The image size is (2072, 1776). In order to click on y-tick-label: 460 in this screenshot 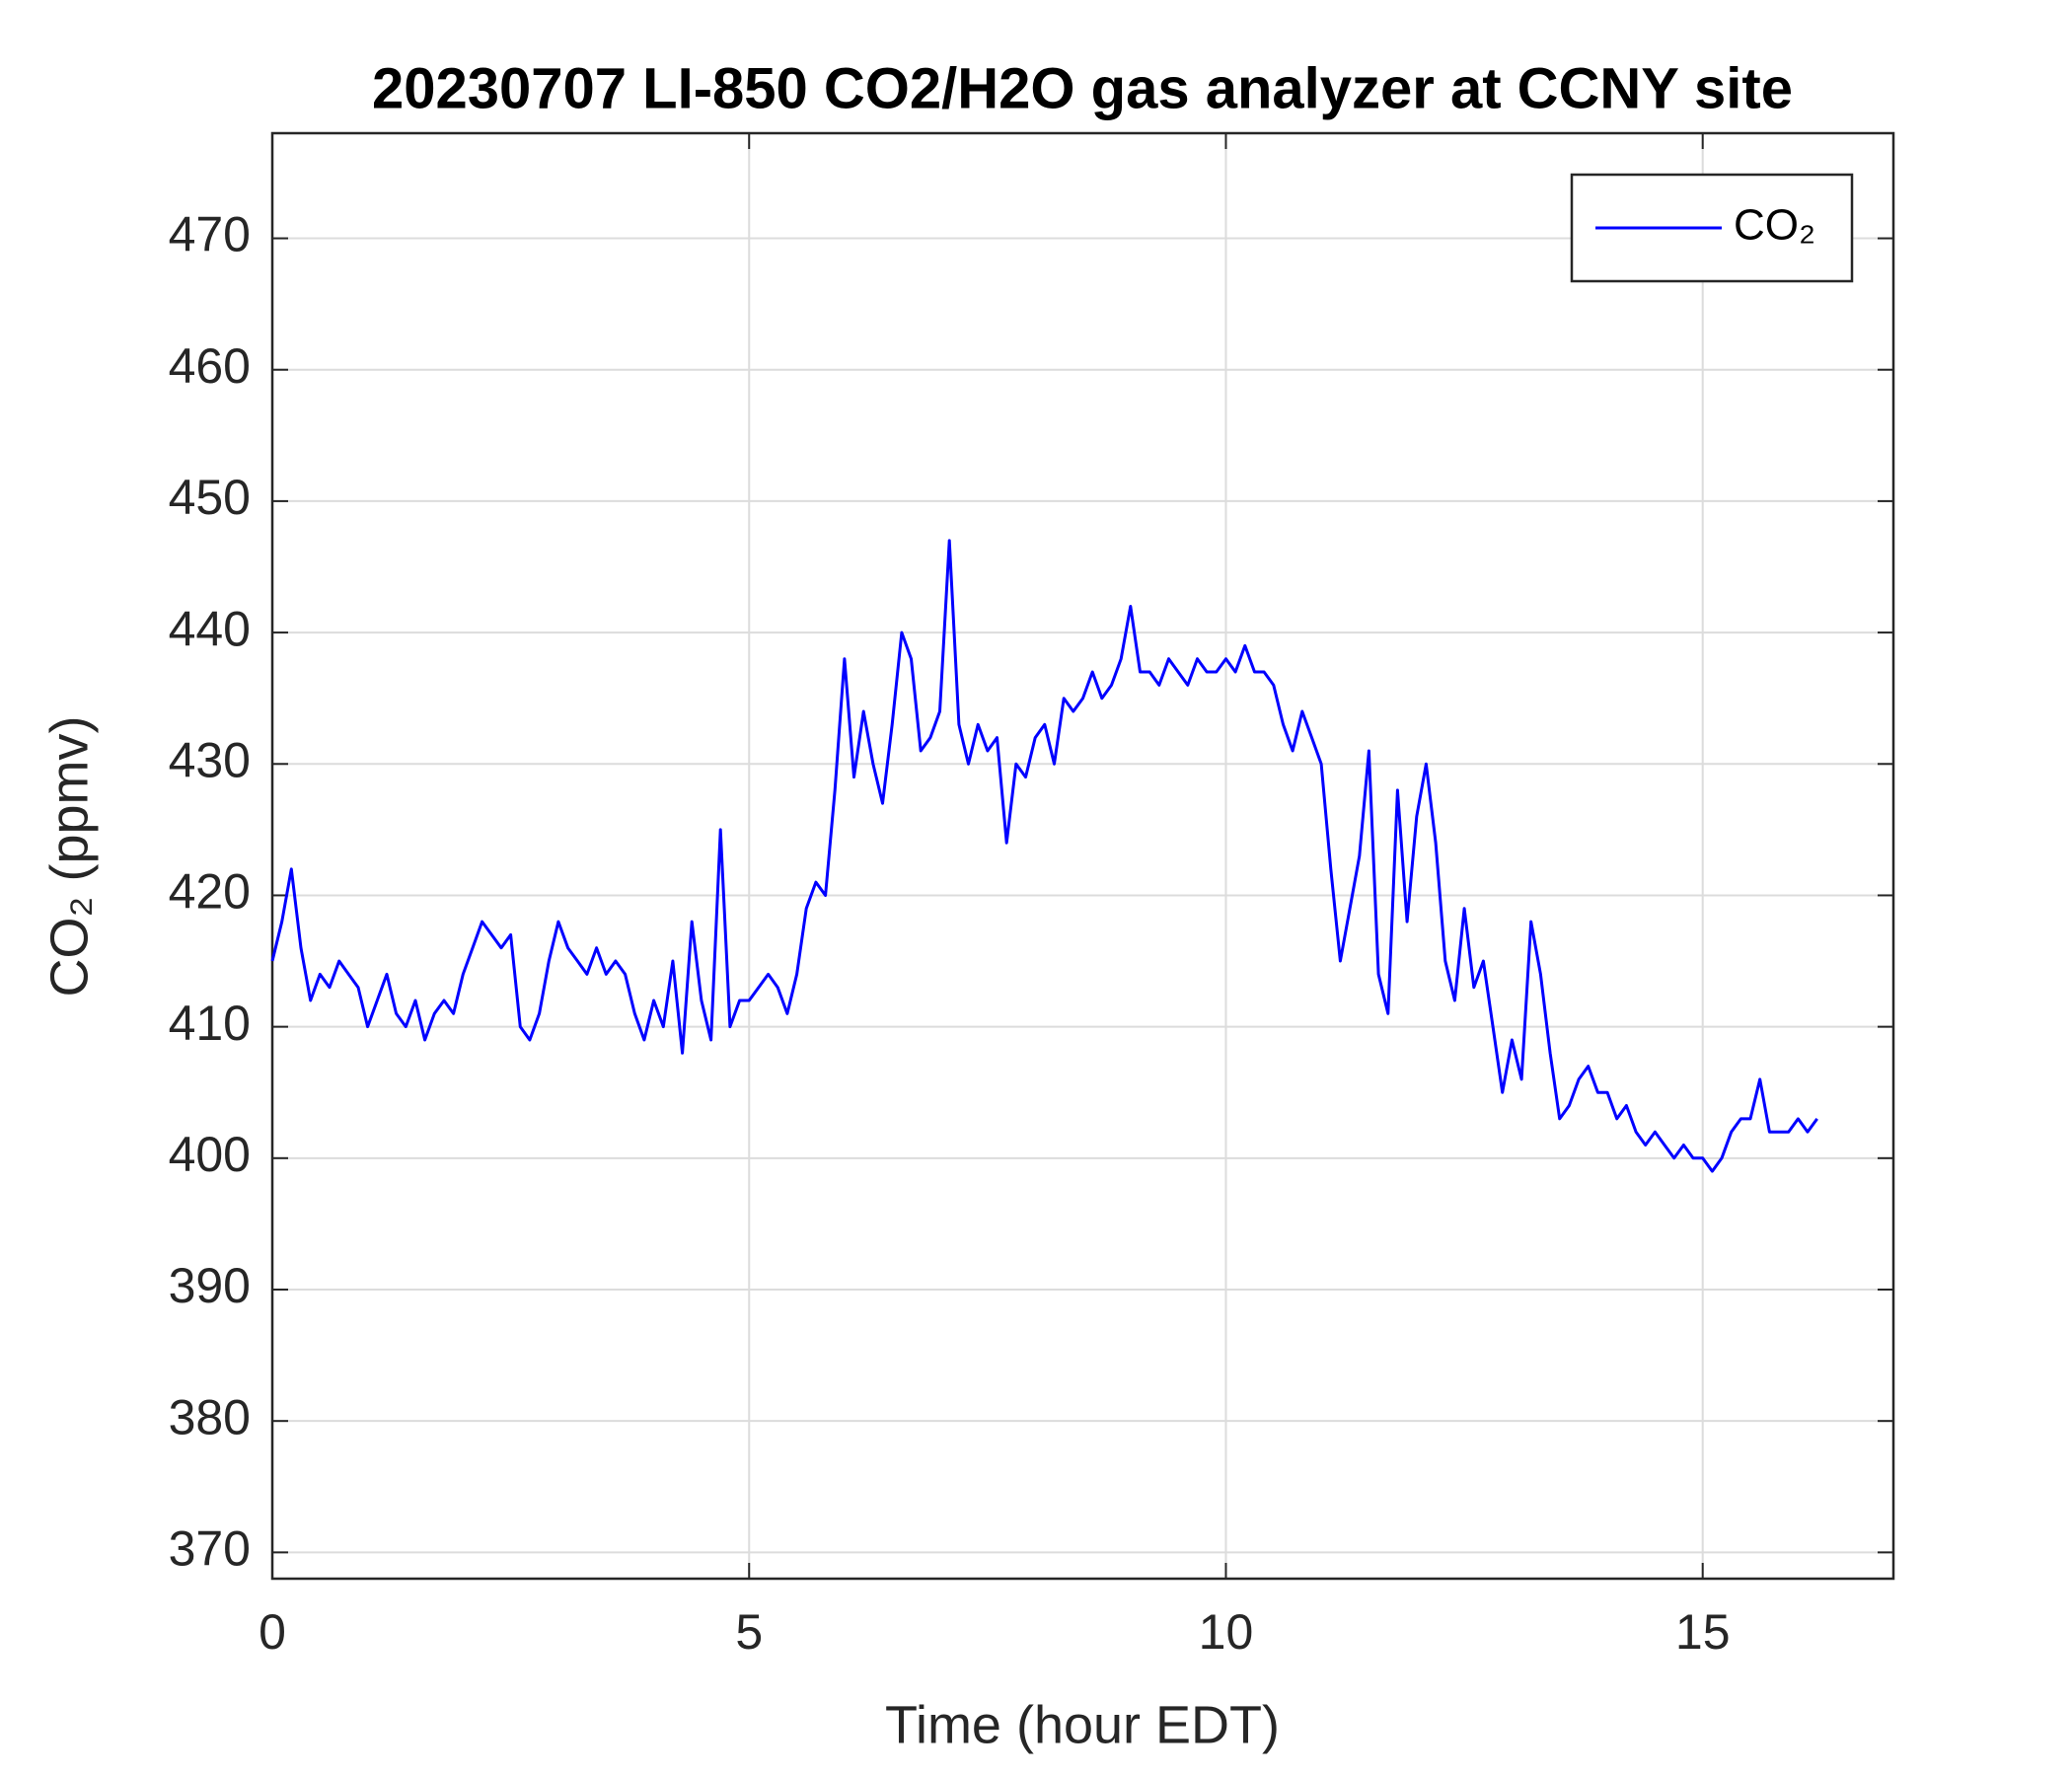, I will do `click(210, 366)`.